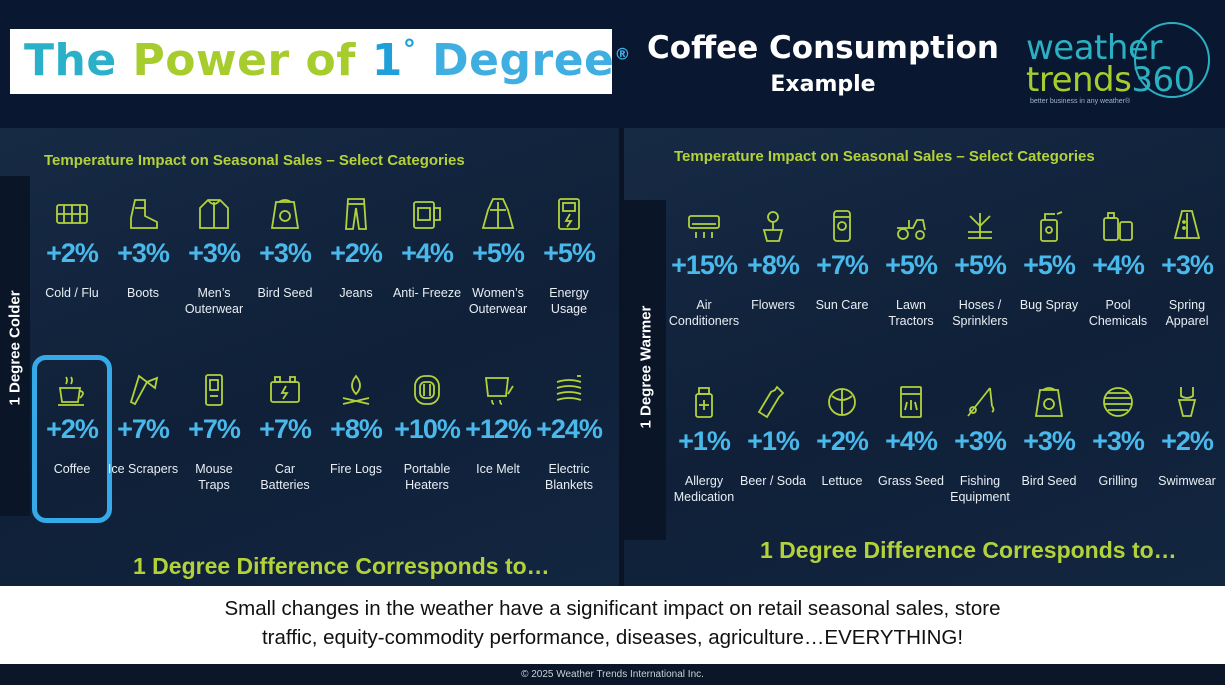 The image size is (1225, 685). I want to click on colder-side-label: 1 Degree Colder, so click(15, 348).